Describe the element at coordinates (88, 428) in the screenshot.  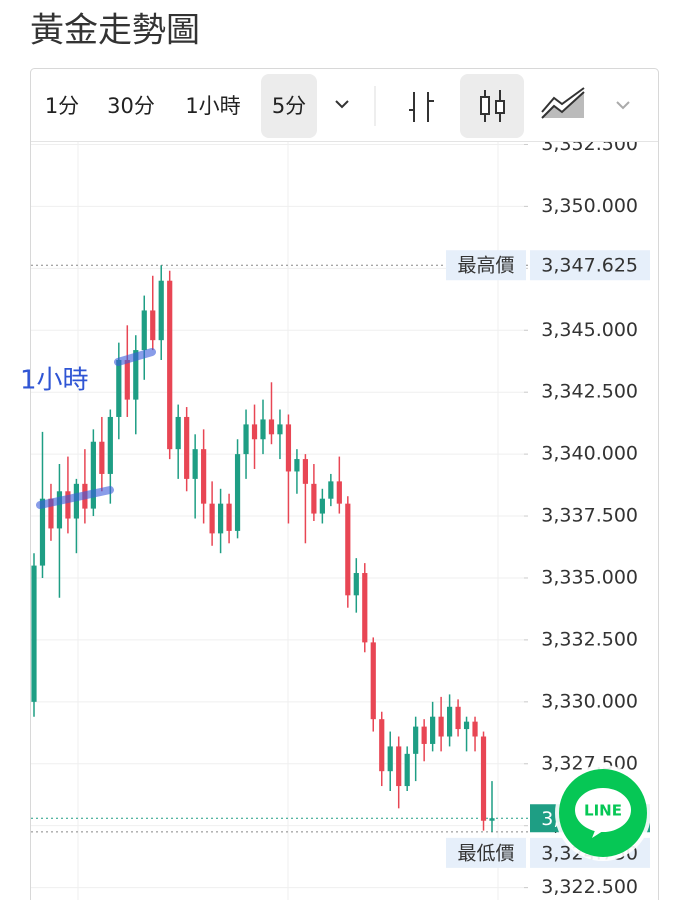
I see `annotation-layer: 1小時` at that location.